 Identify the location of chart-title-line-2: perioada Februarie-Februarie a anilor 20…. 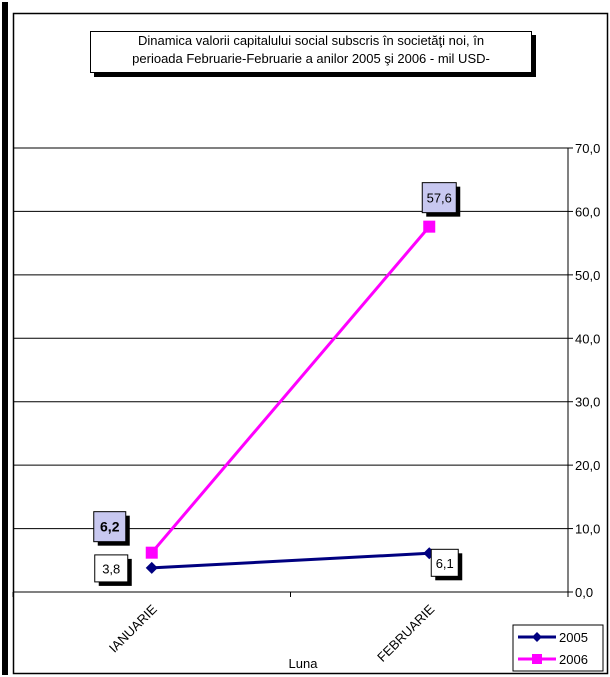
(311, 58).